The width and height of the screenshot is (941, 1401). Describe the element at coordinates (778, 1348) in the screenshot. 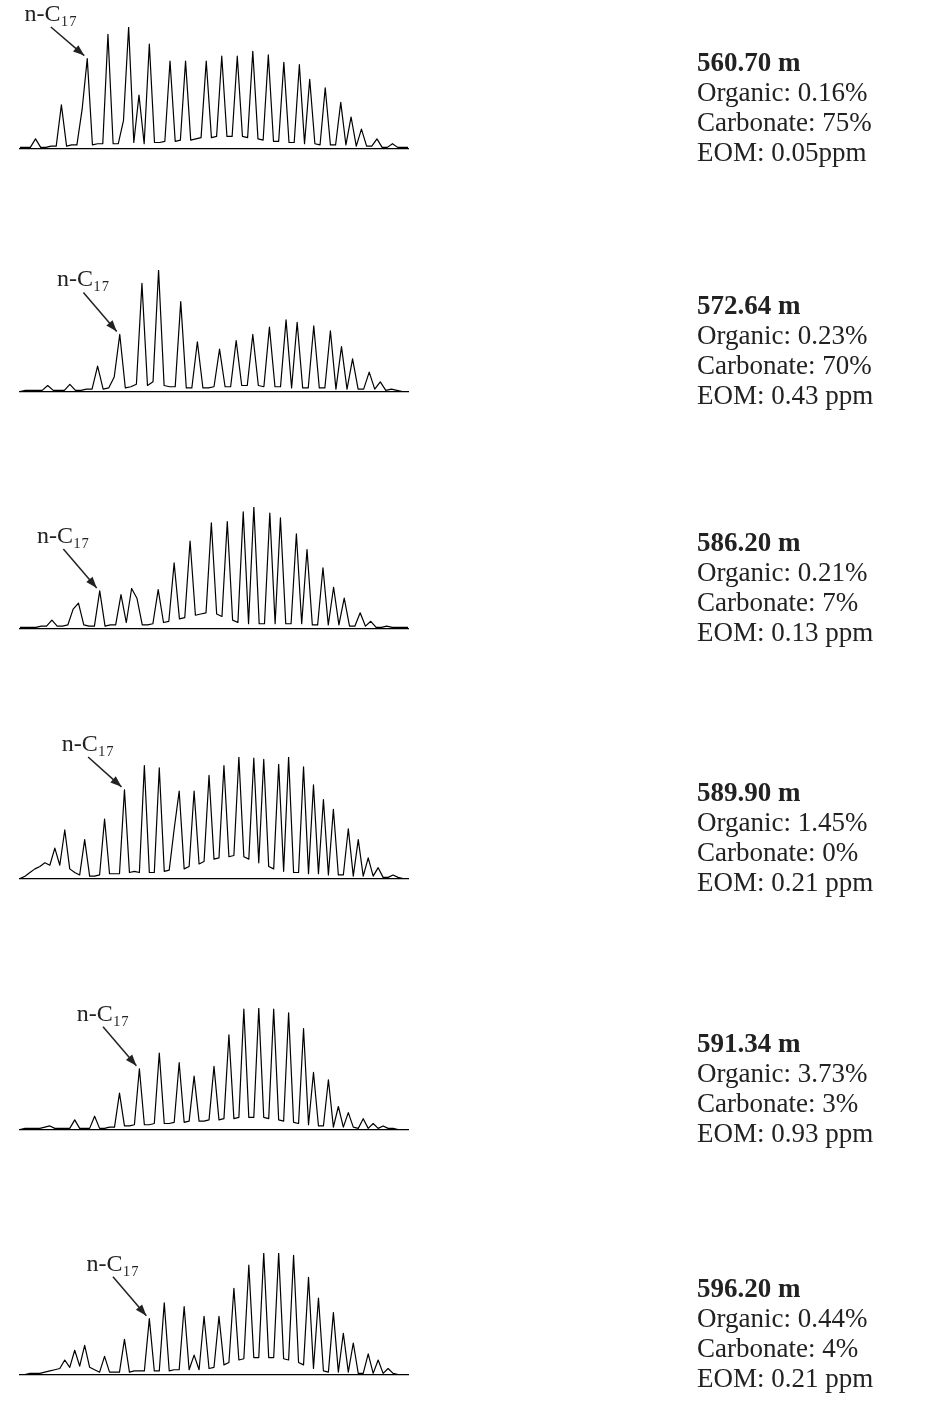

I see `text: Carbonate: 4%` at that location.